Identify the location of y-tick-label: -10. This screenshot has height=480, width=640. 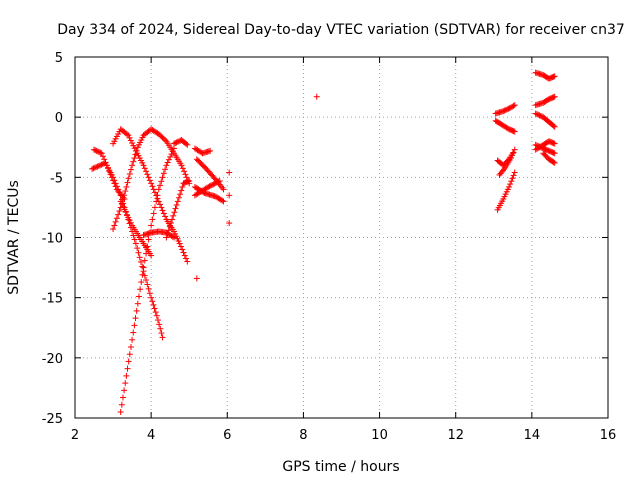
(52, 239).